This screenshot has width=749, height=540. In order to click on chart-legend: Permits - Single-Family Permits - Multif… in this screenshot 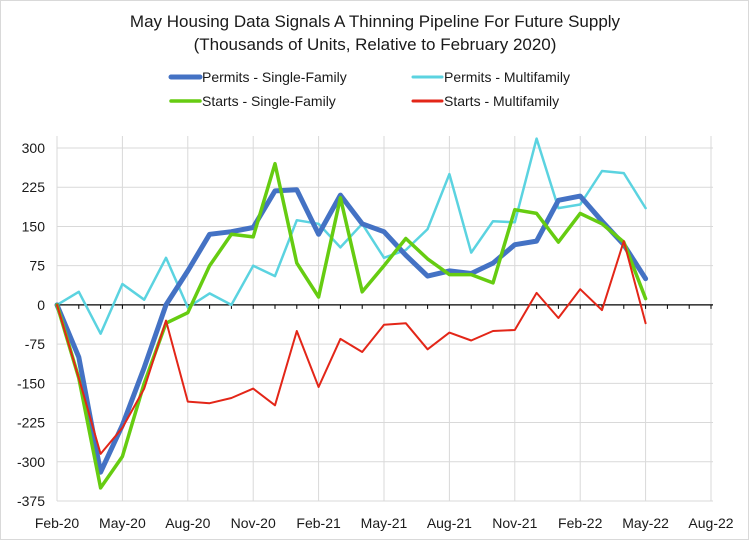, I will do `click(369, 89)`.